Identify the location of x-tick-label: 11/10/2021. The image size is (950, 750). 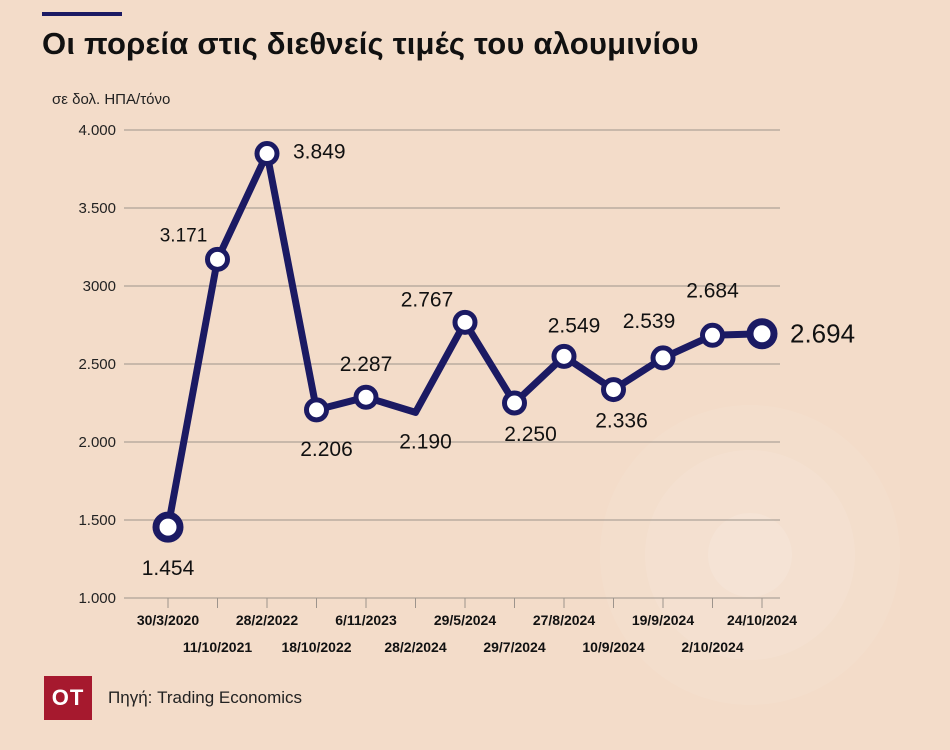
(218, 647).